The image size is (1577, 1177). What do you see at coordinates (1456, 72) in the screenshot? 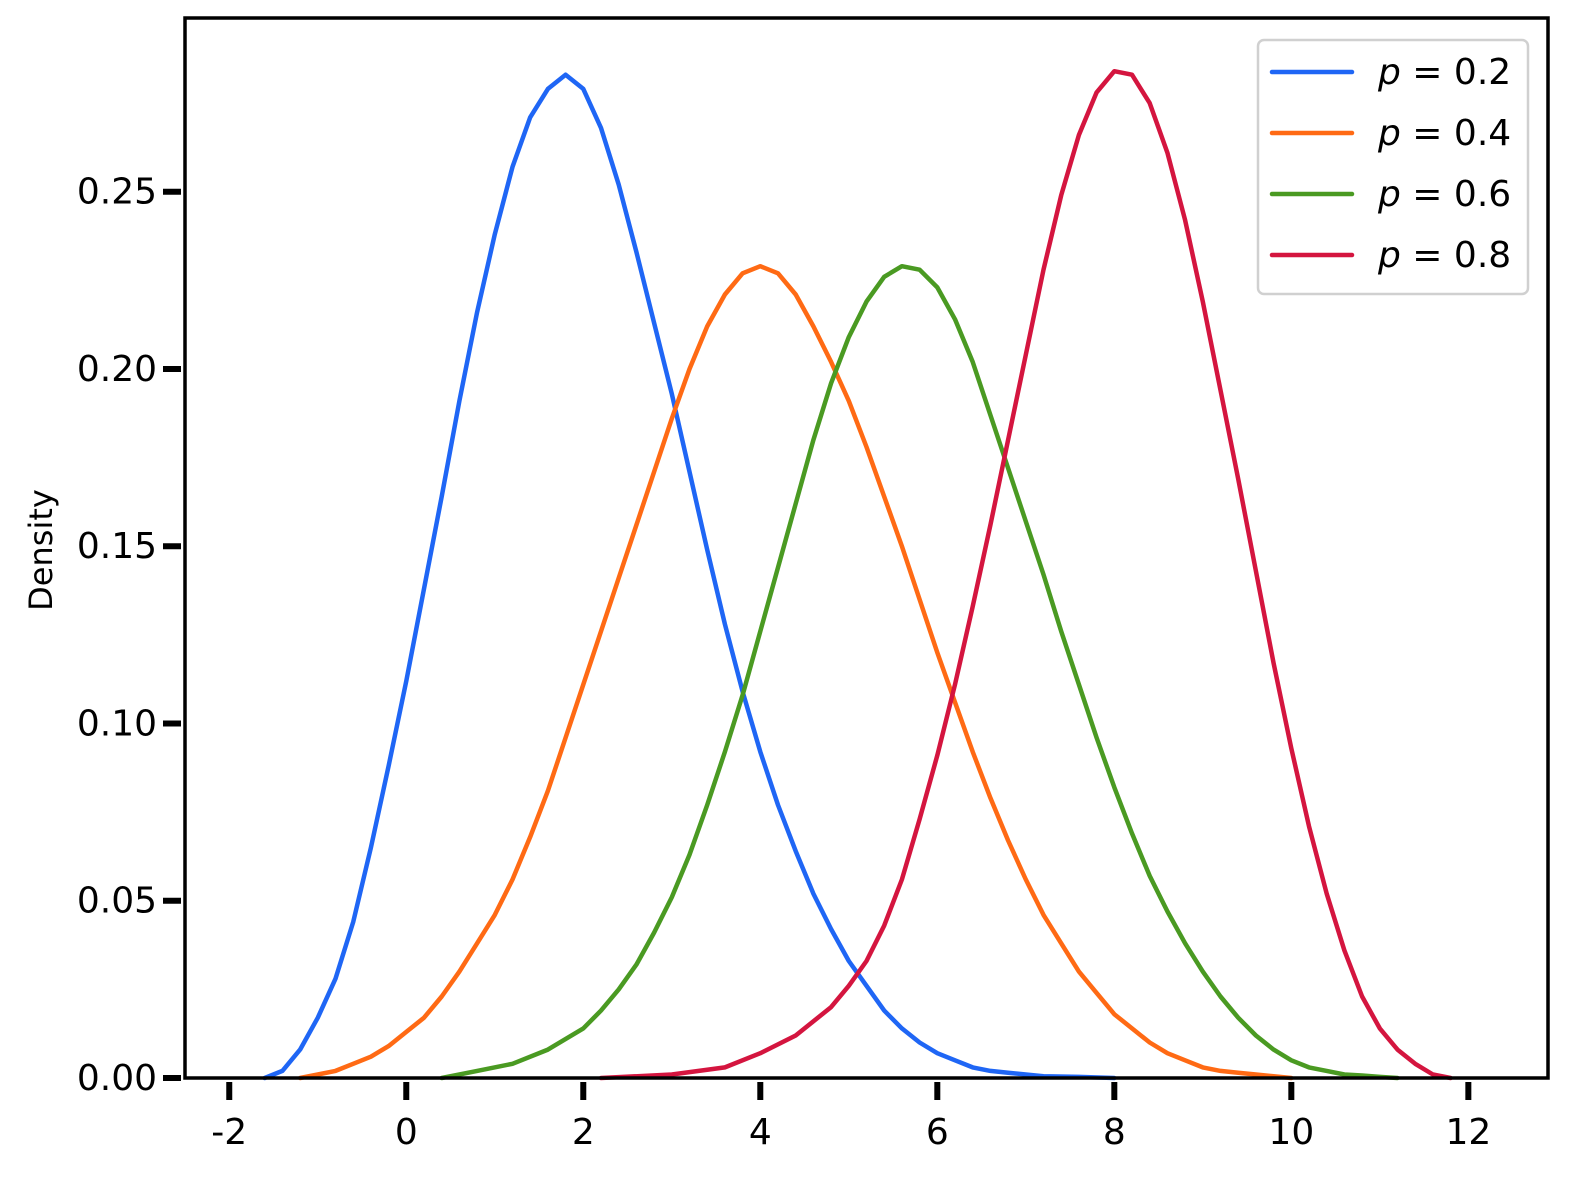
I see `legend-value: = 0.2` at bounding box center [1456, 72].